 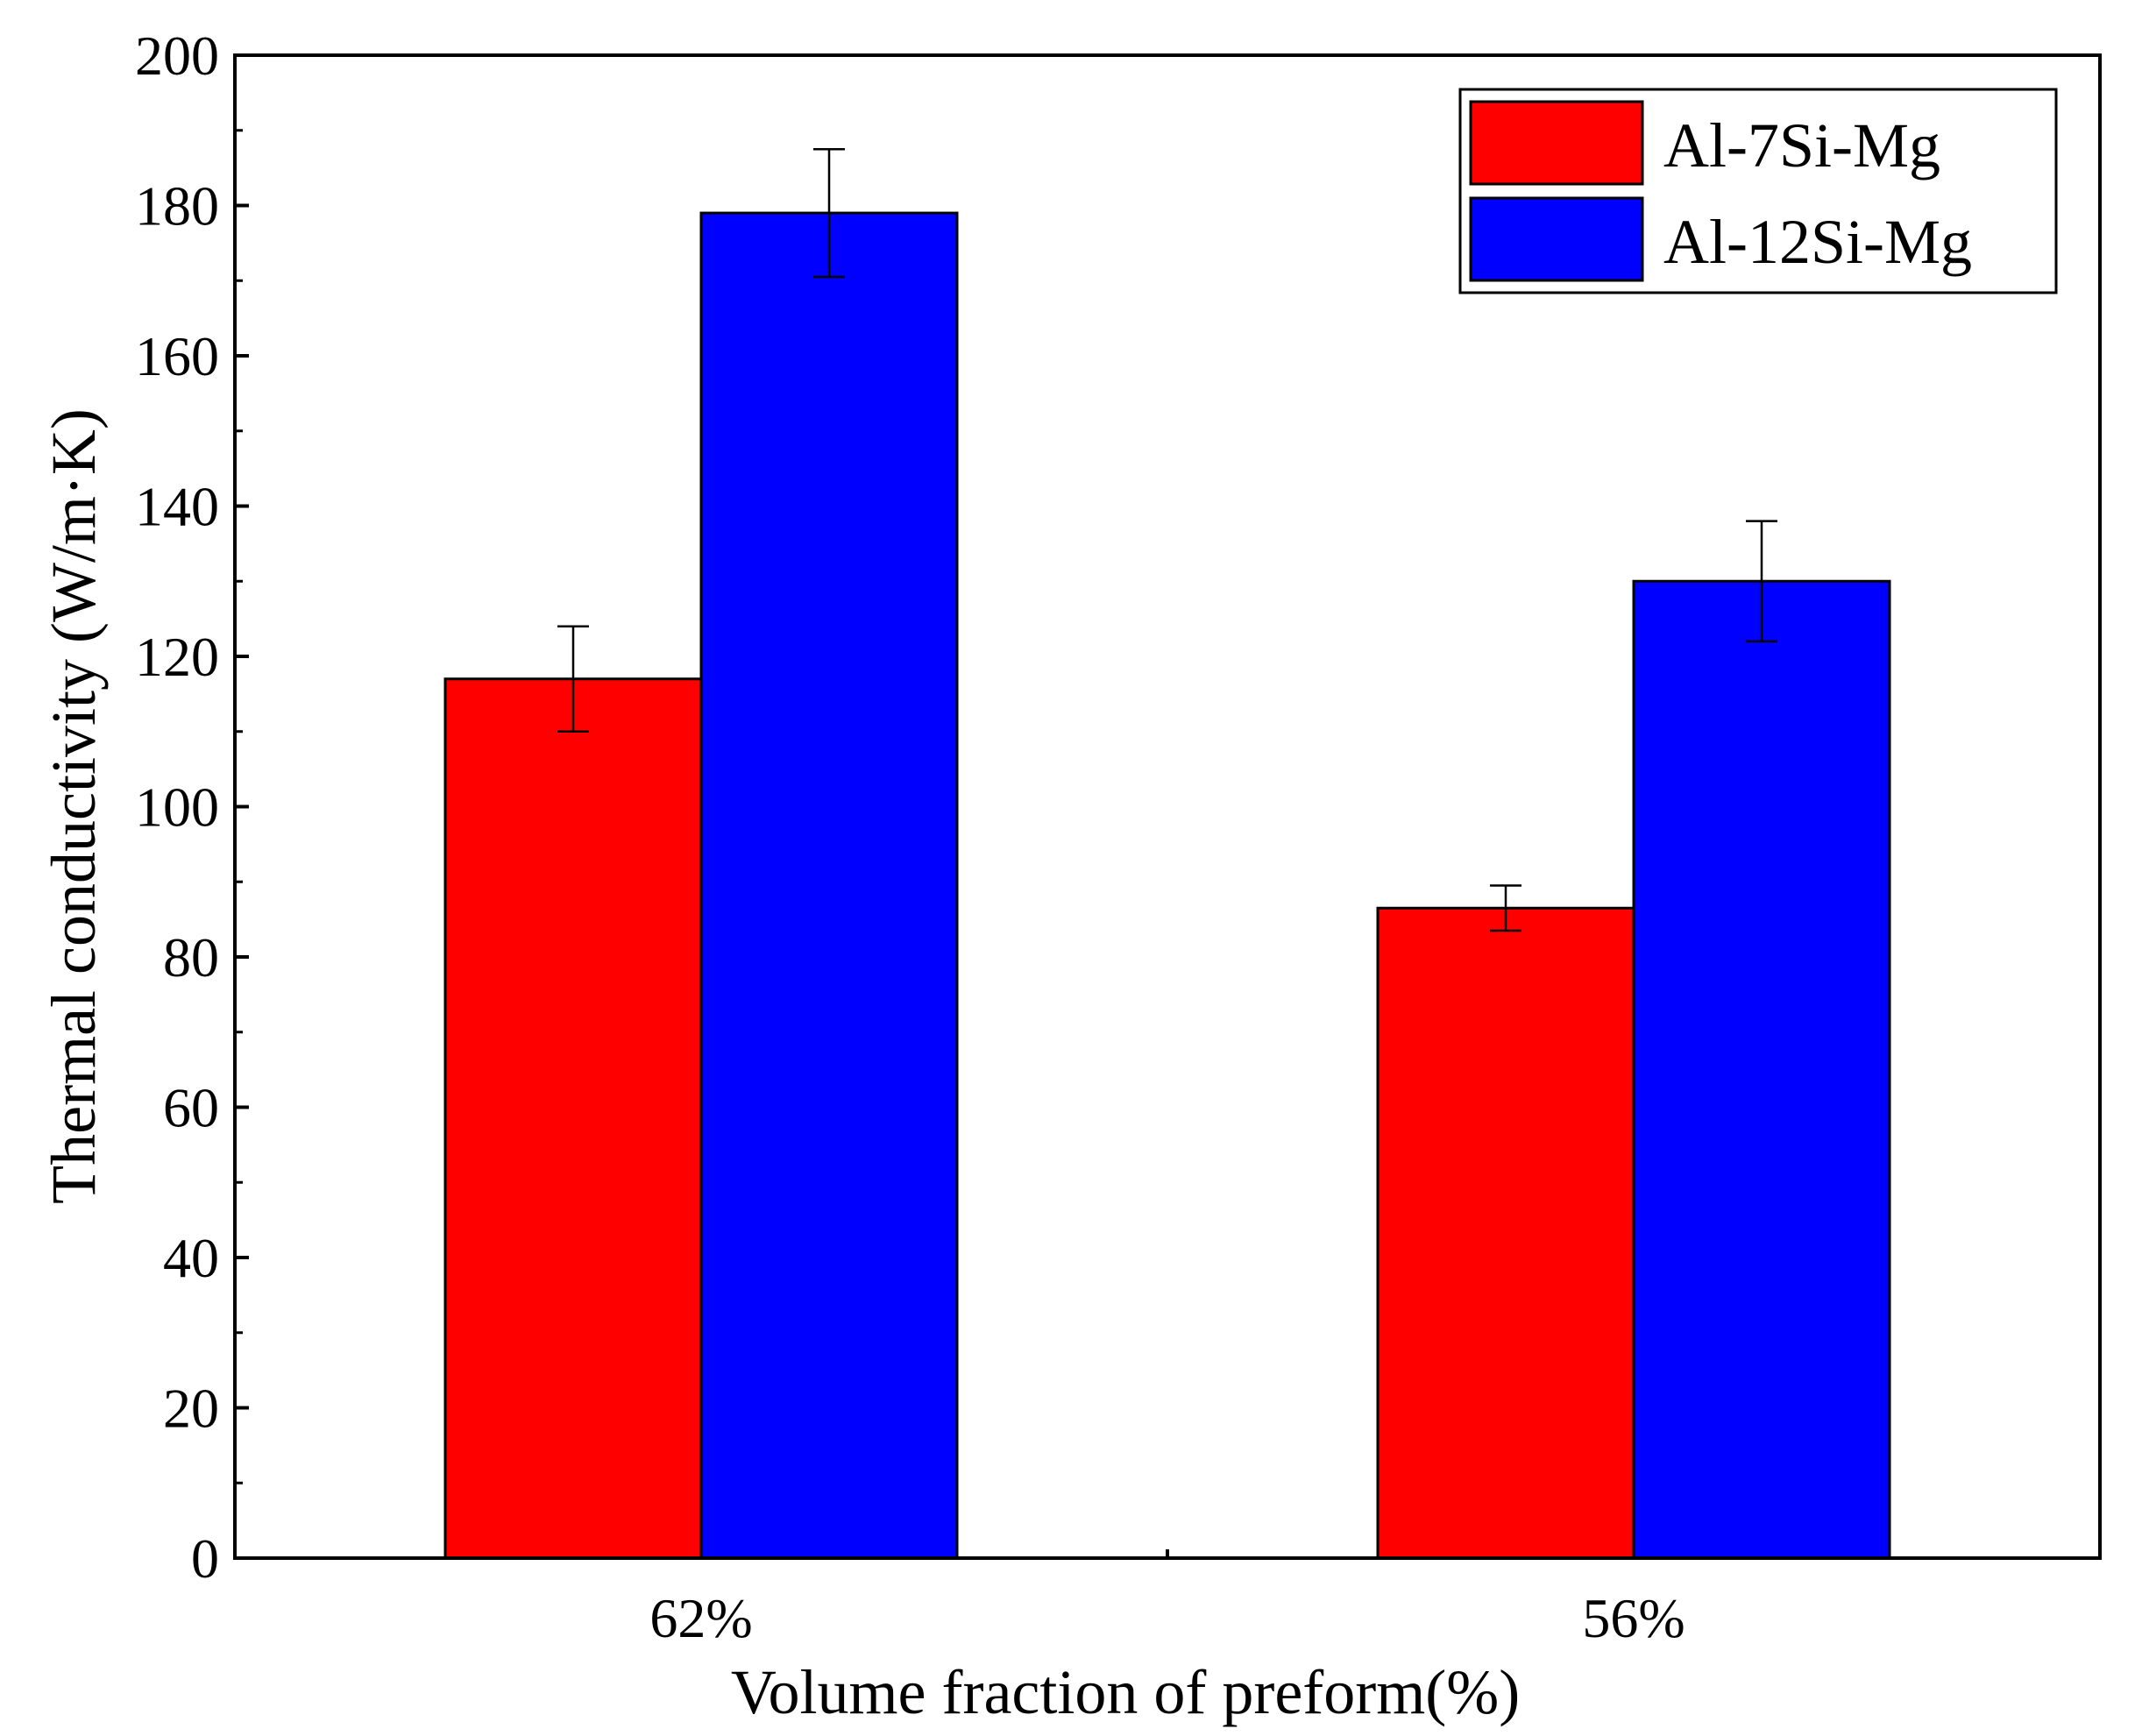 I want to click on y-tick-label: 40, so click(x=191, y=1258).